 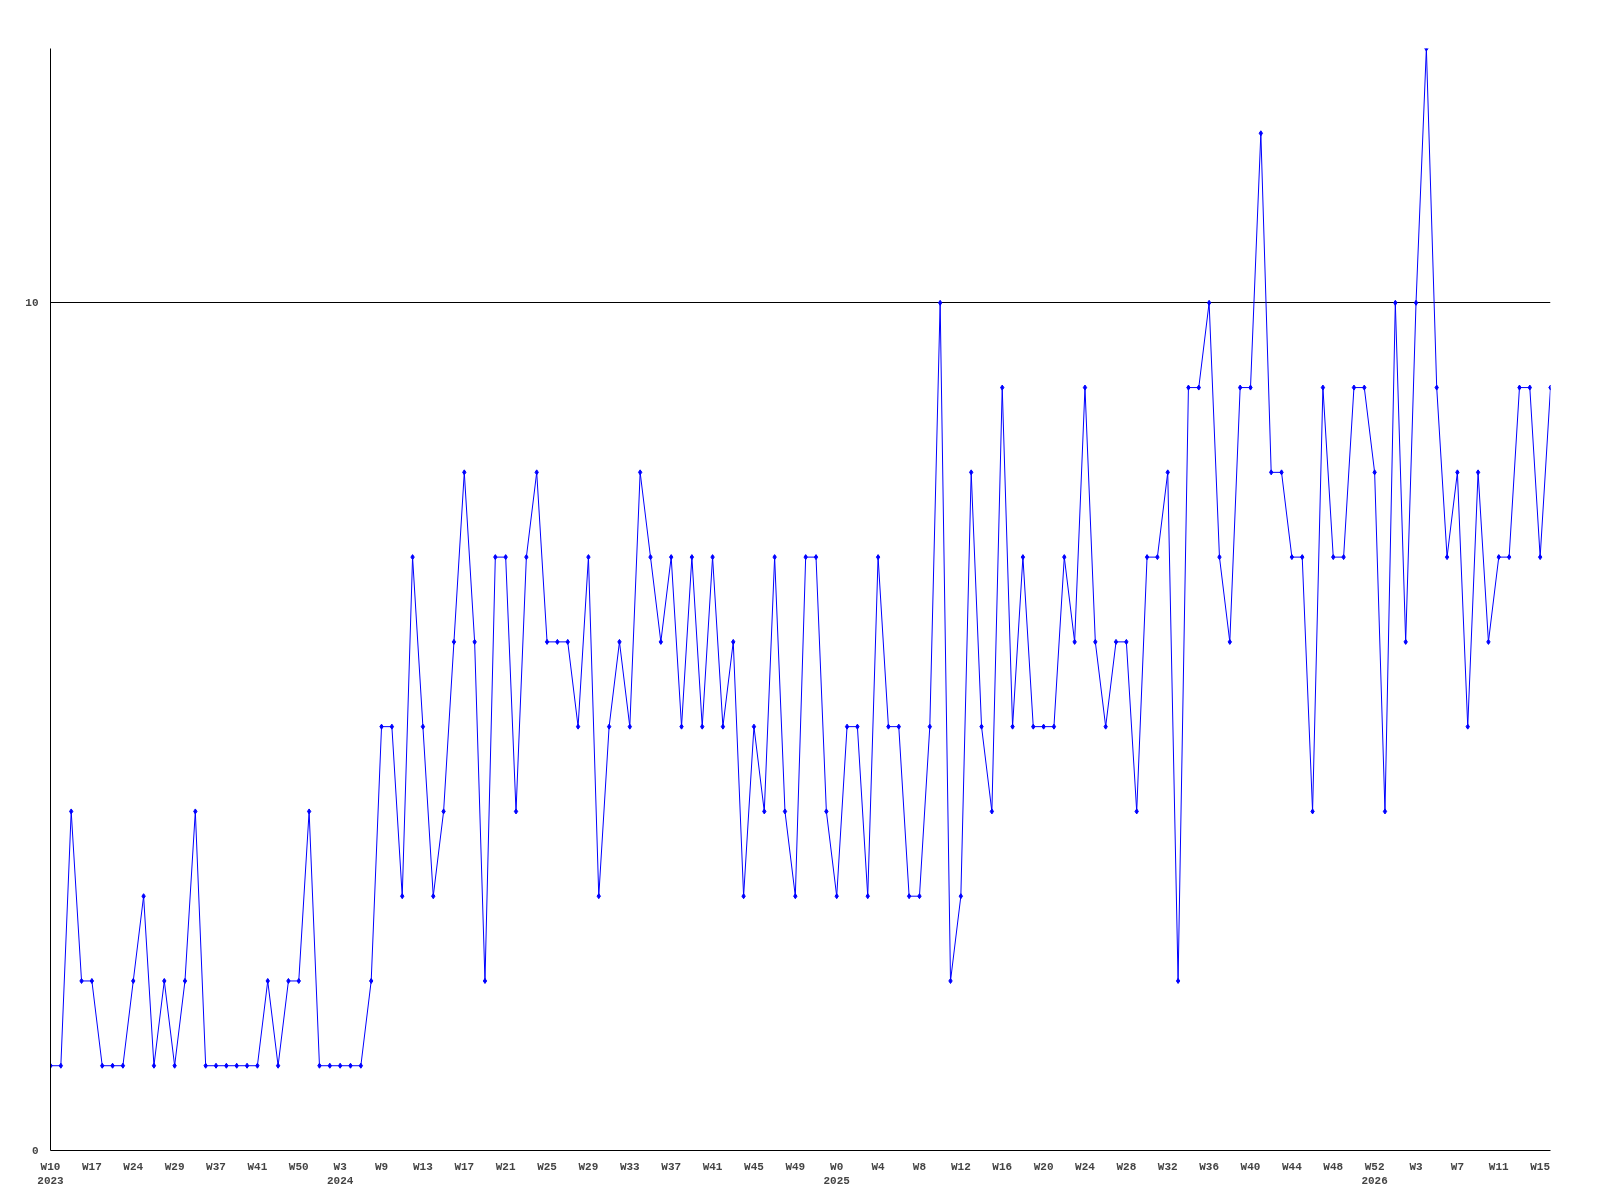 I want to click on x-tick-label: W0 2025, so click(x=837, y=1173).